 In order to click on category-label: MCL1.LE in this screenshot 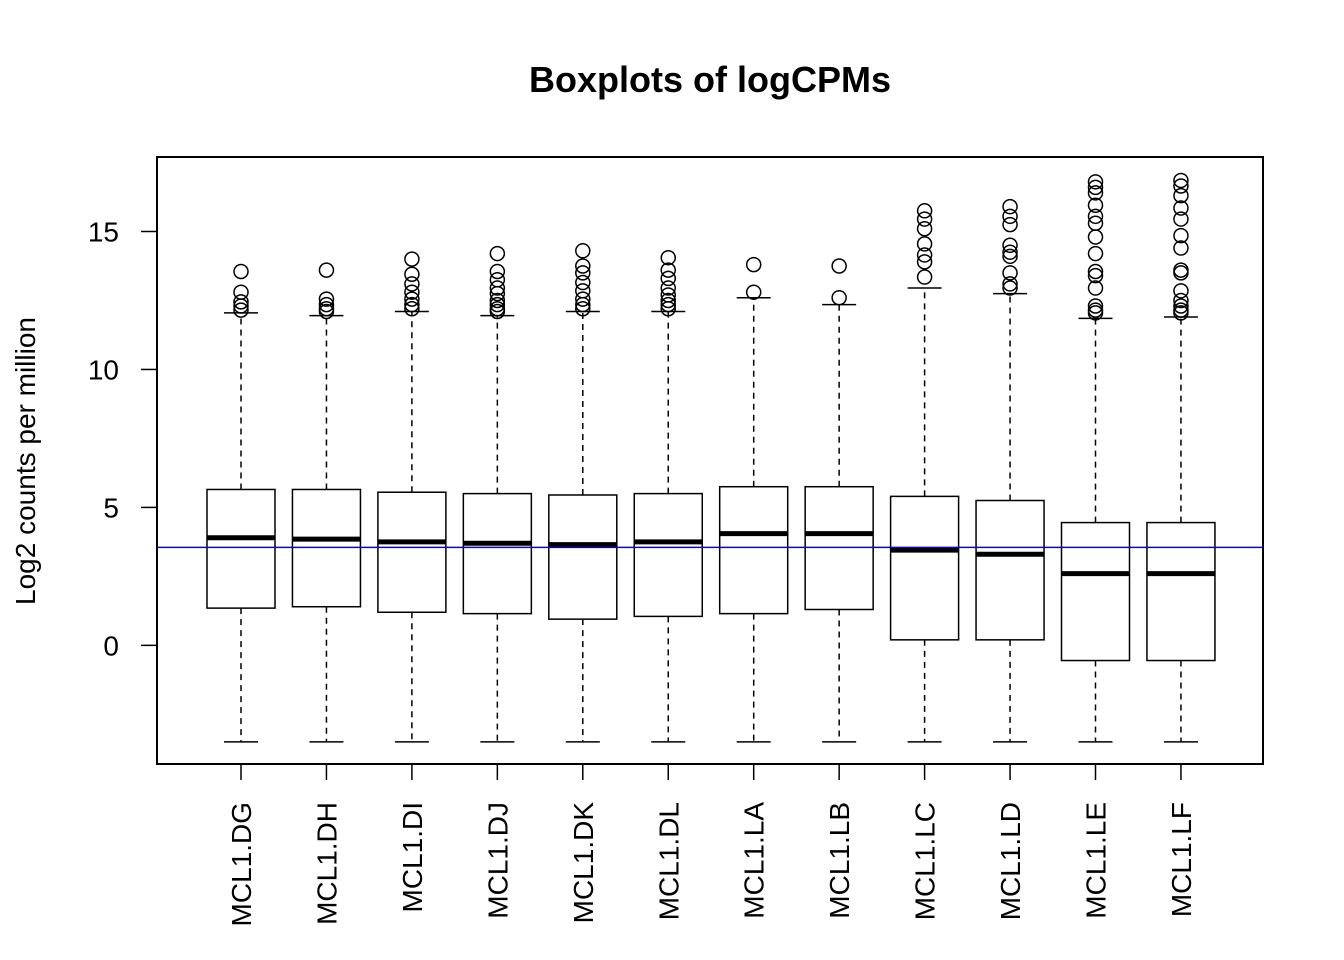, I will do `click(1096, 860)`.